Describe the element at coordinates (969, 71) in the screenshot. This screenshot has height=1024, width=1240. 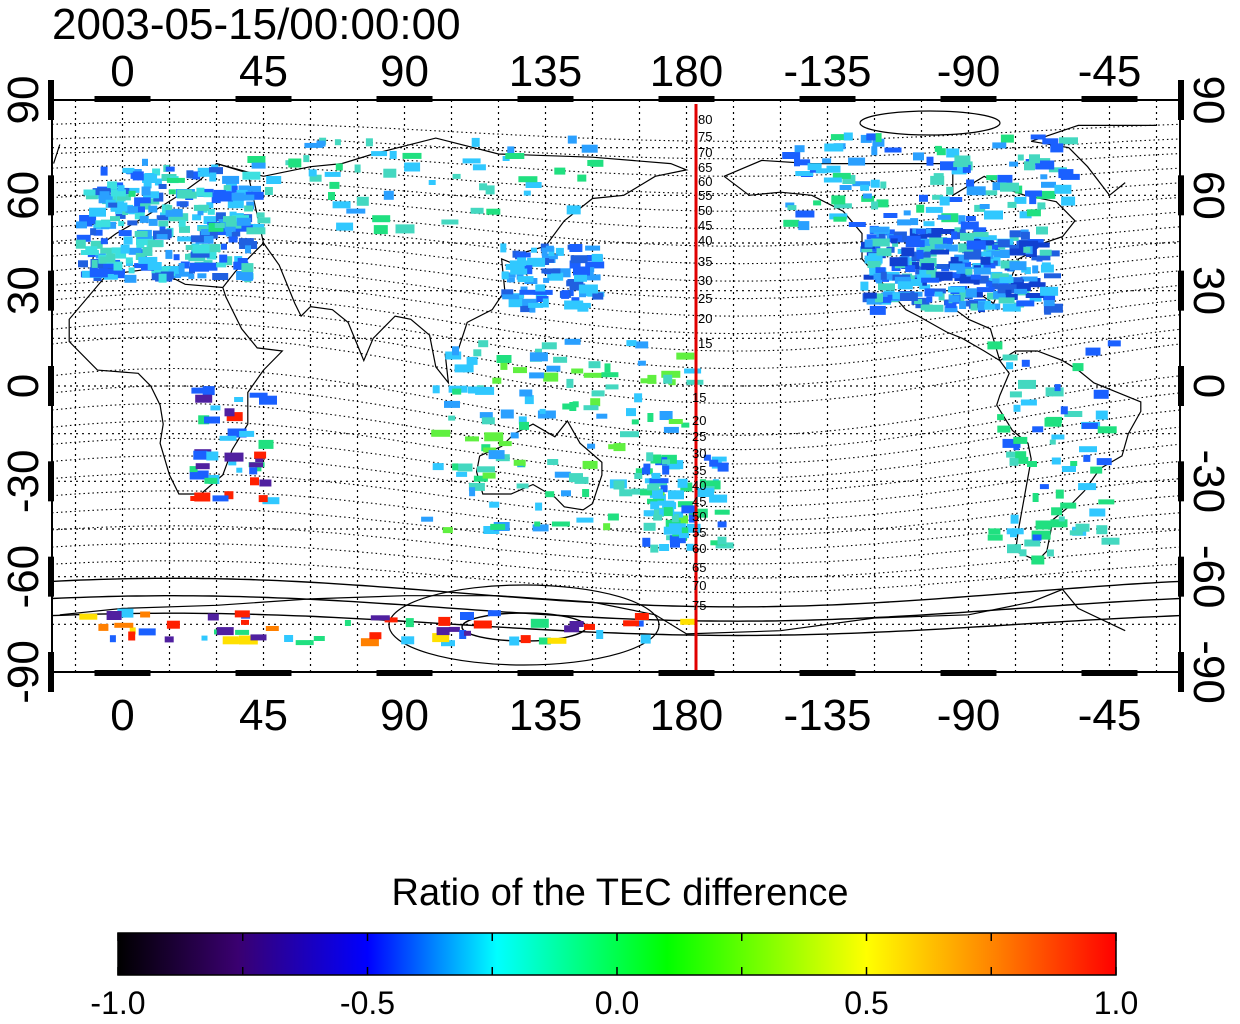
I see `top-longitude-label: -90` at that location.